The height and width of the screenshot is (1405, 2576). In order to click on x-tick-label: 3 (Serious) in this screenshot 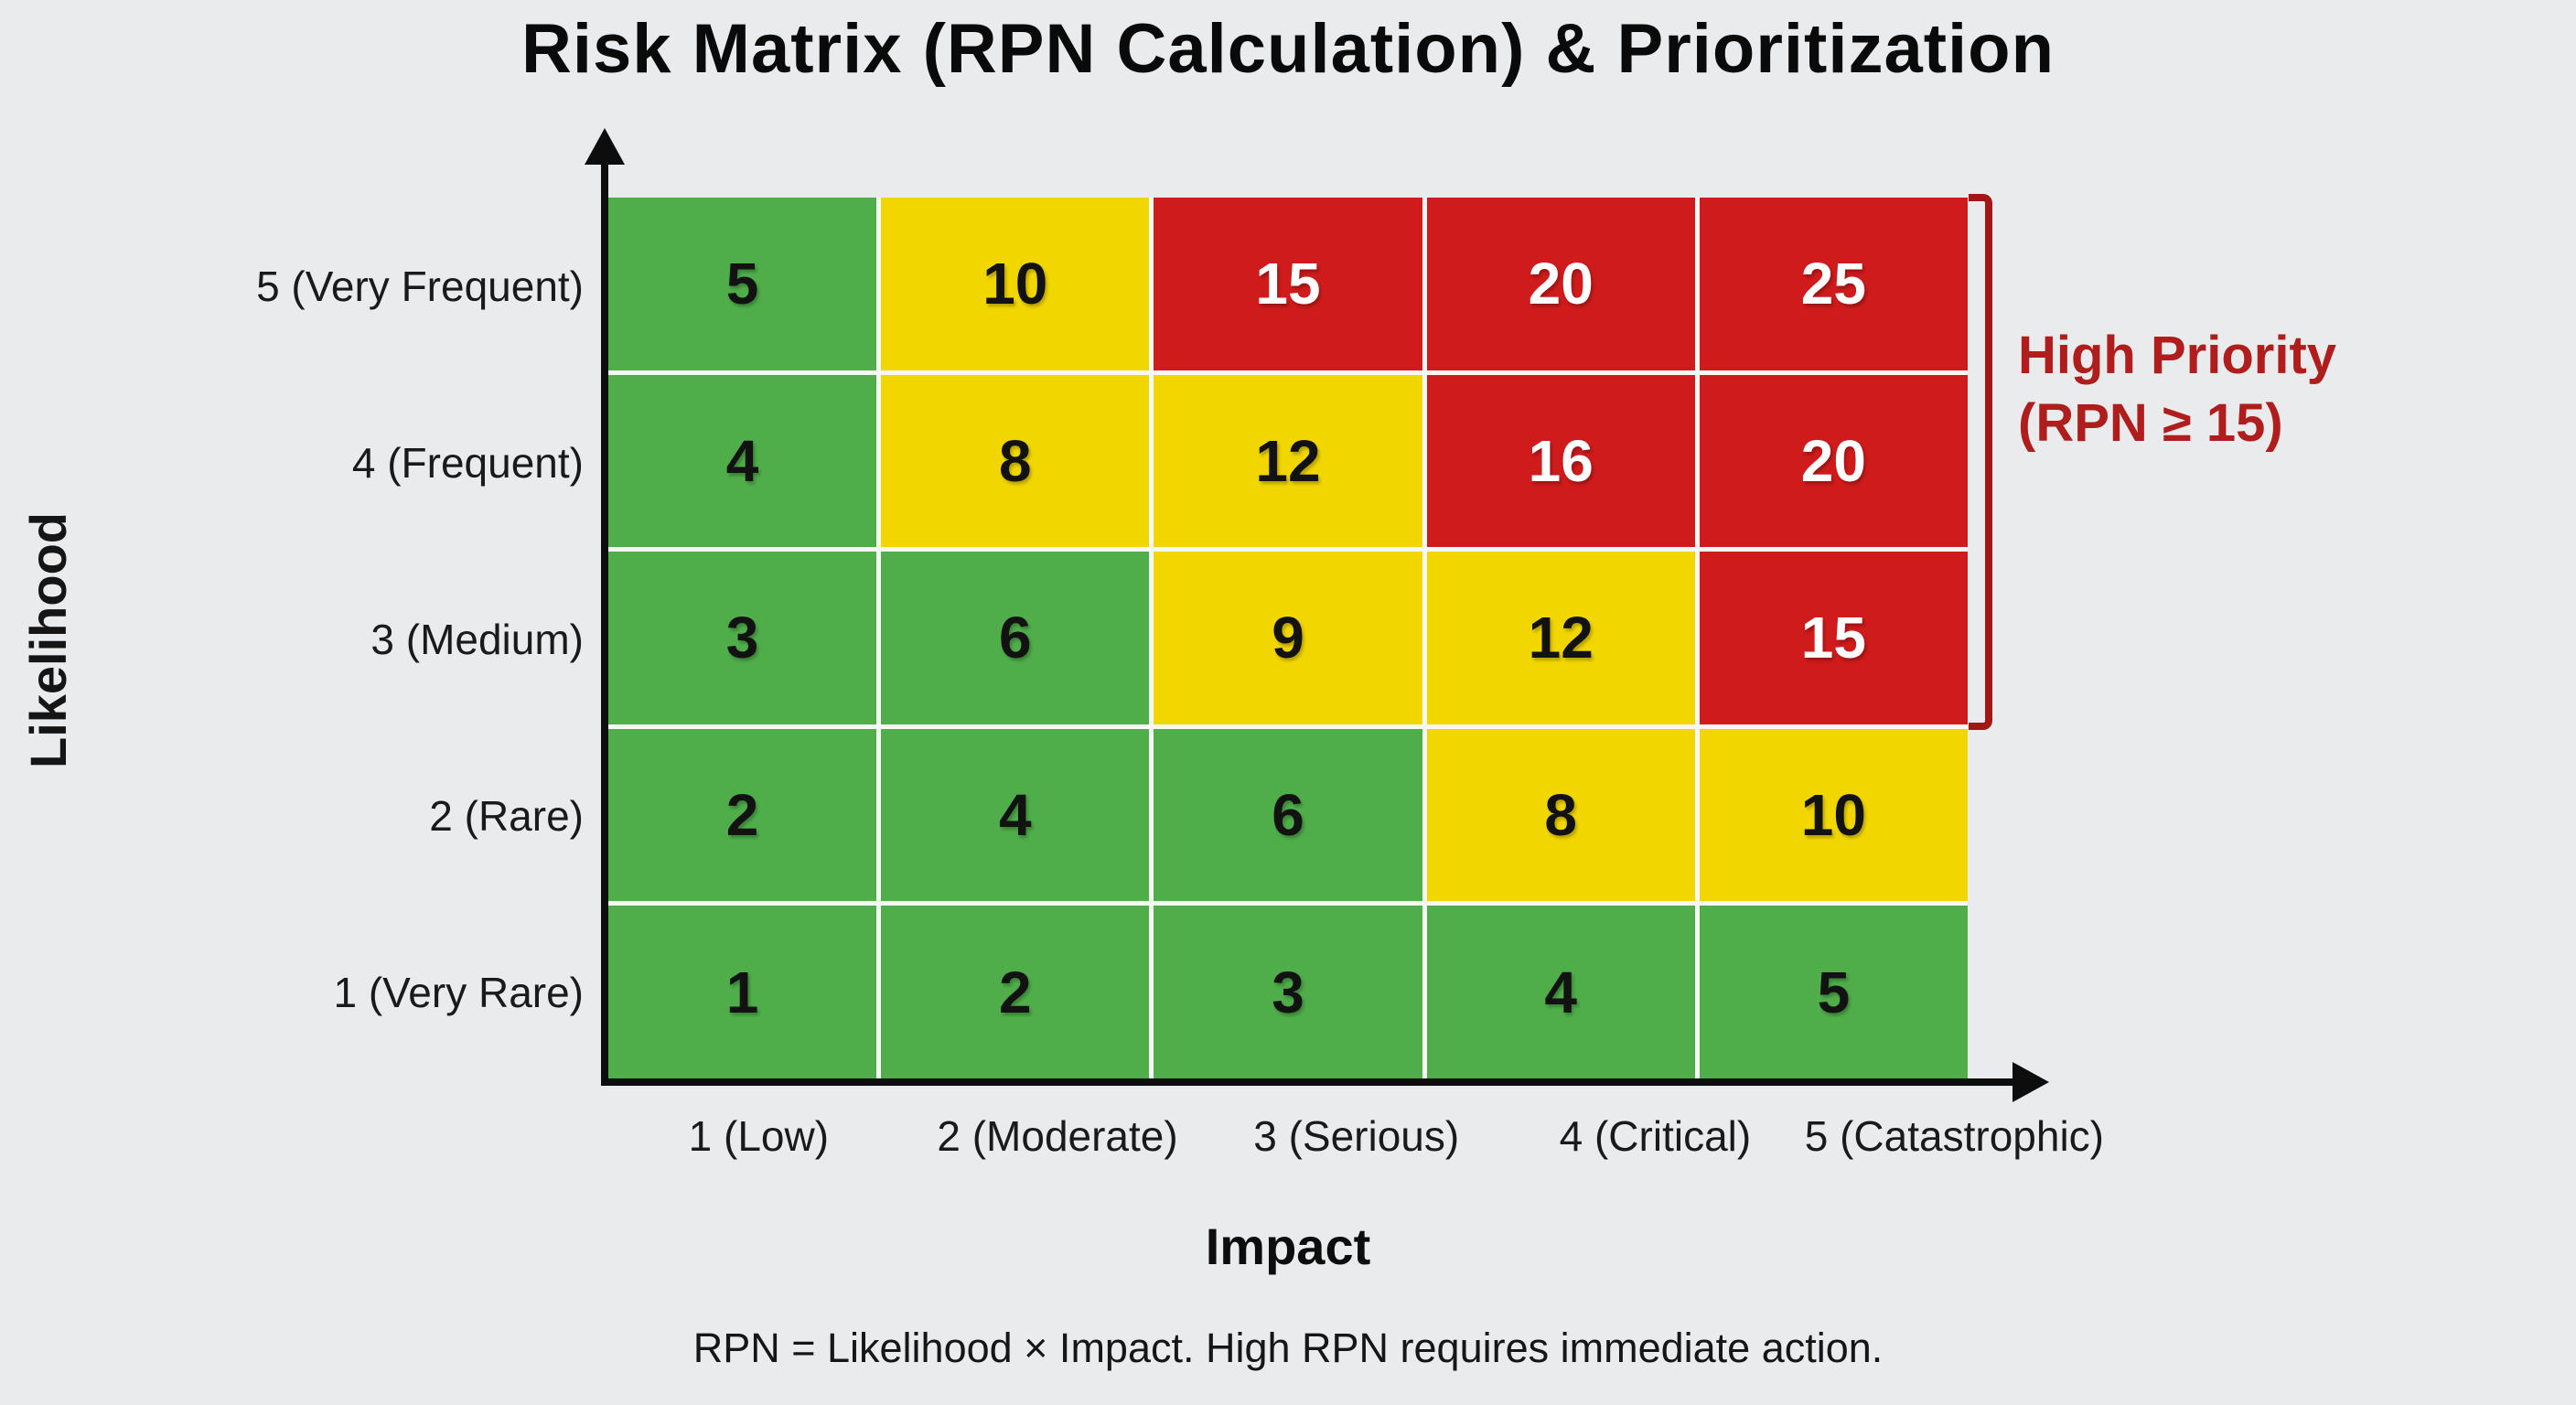, I will do `click(1357, 1136)`.